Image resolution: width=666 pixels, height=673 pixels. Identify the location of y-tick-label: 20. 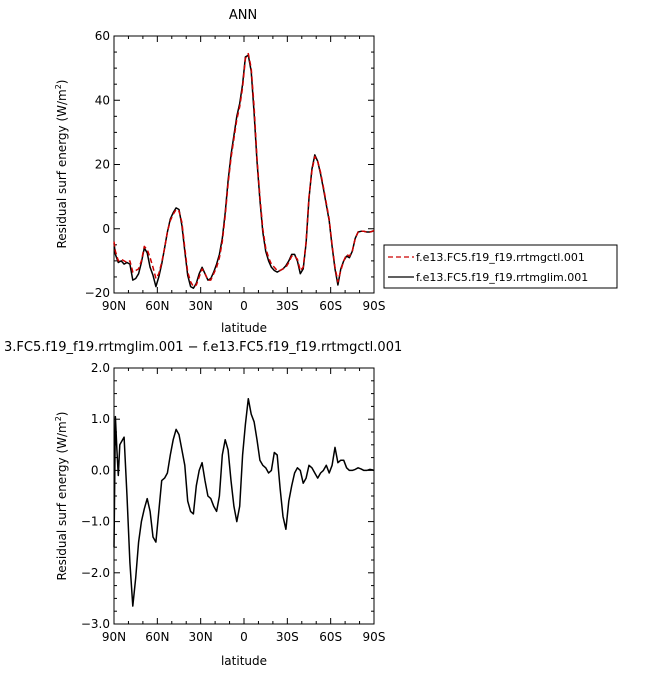
(102, 165).